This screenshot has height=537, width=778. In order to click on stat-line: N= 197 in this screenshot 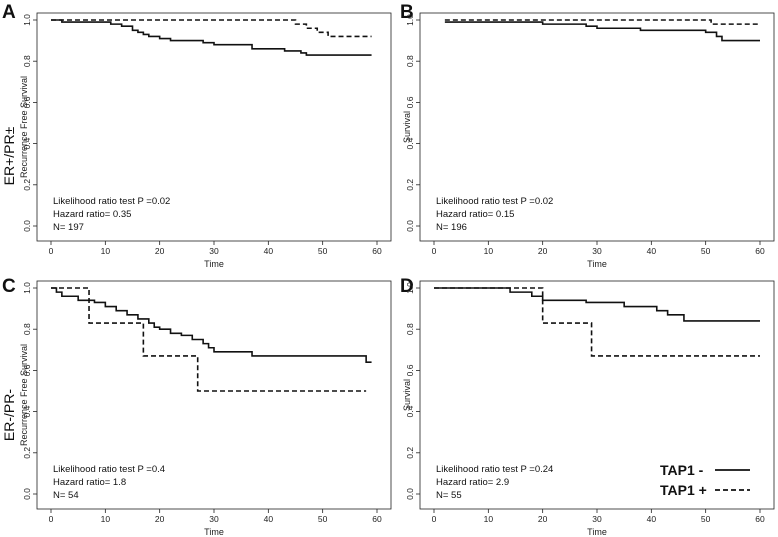, I will do `click(68, 227)`.